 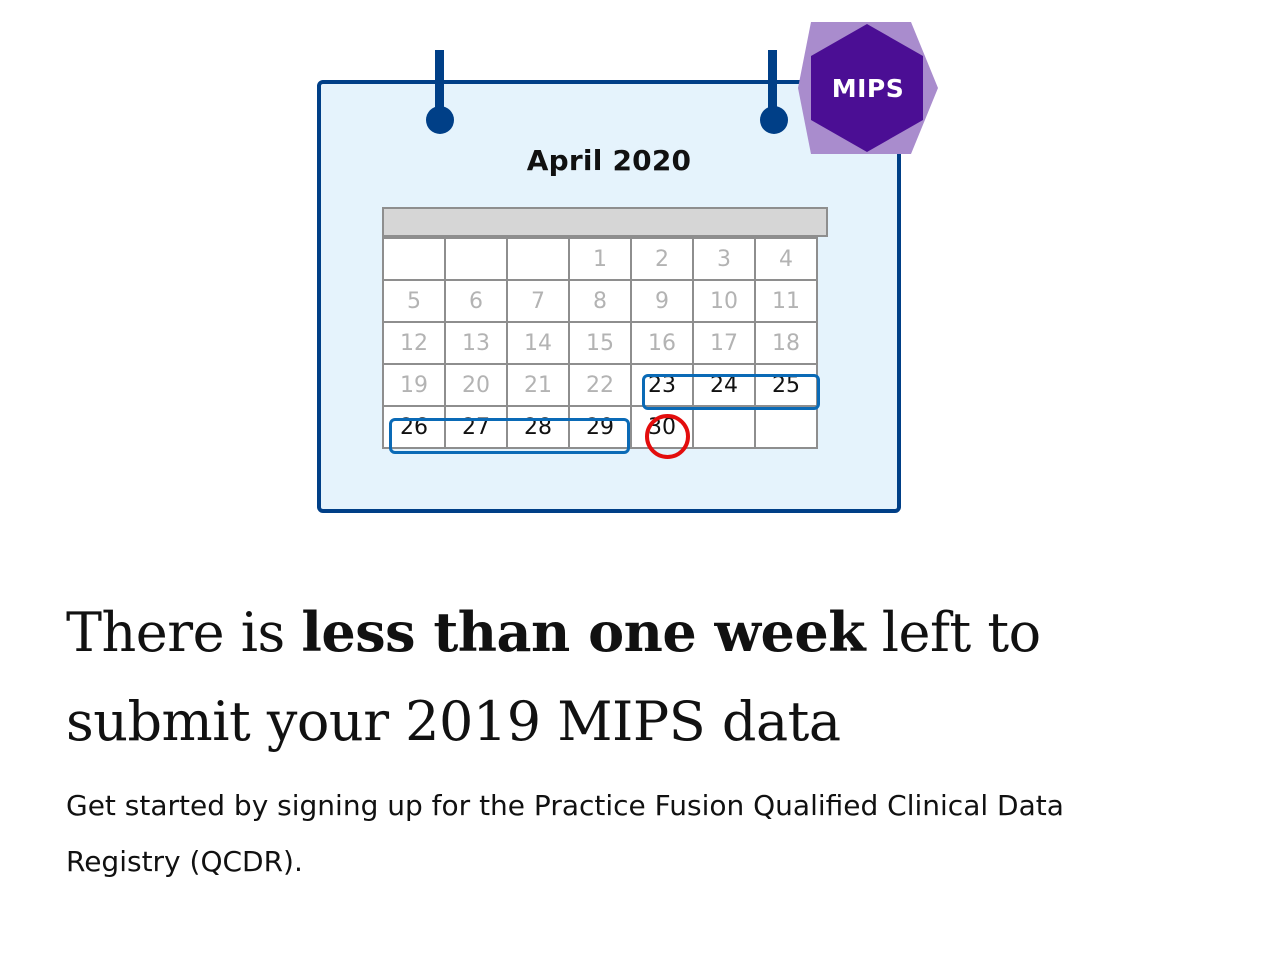 I want to click on calendar-day: 5, so click(x=414, y=301).